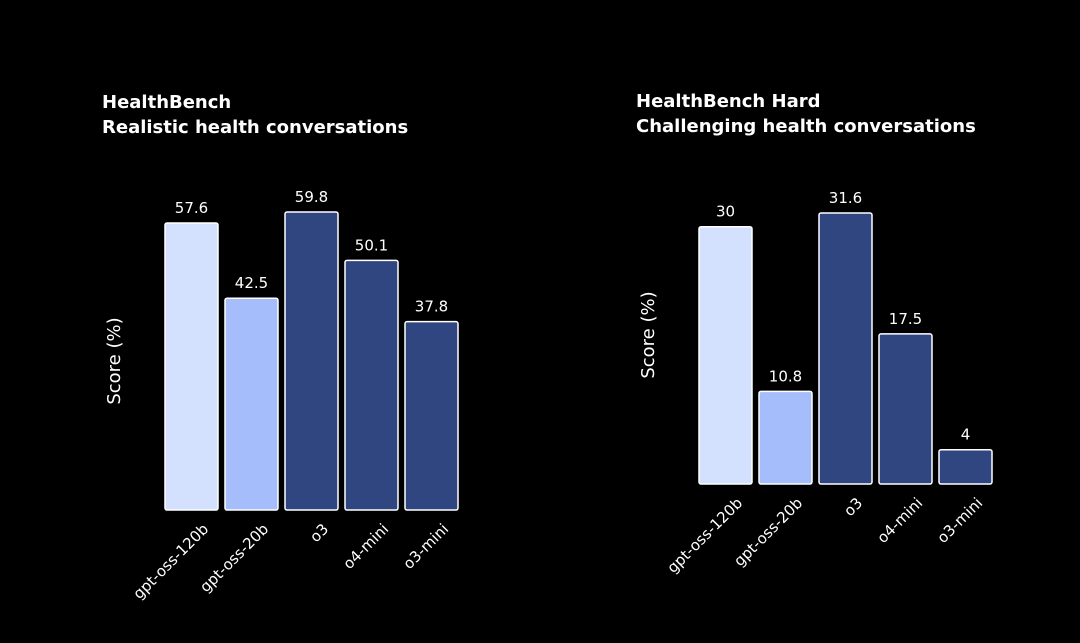 The height and width of the screenshot is (643, 1080). I want to click on value-label: 59.8, so click(311, 197).